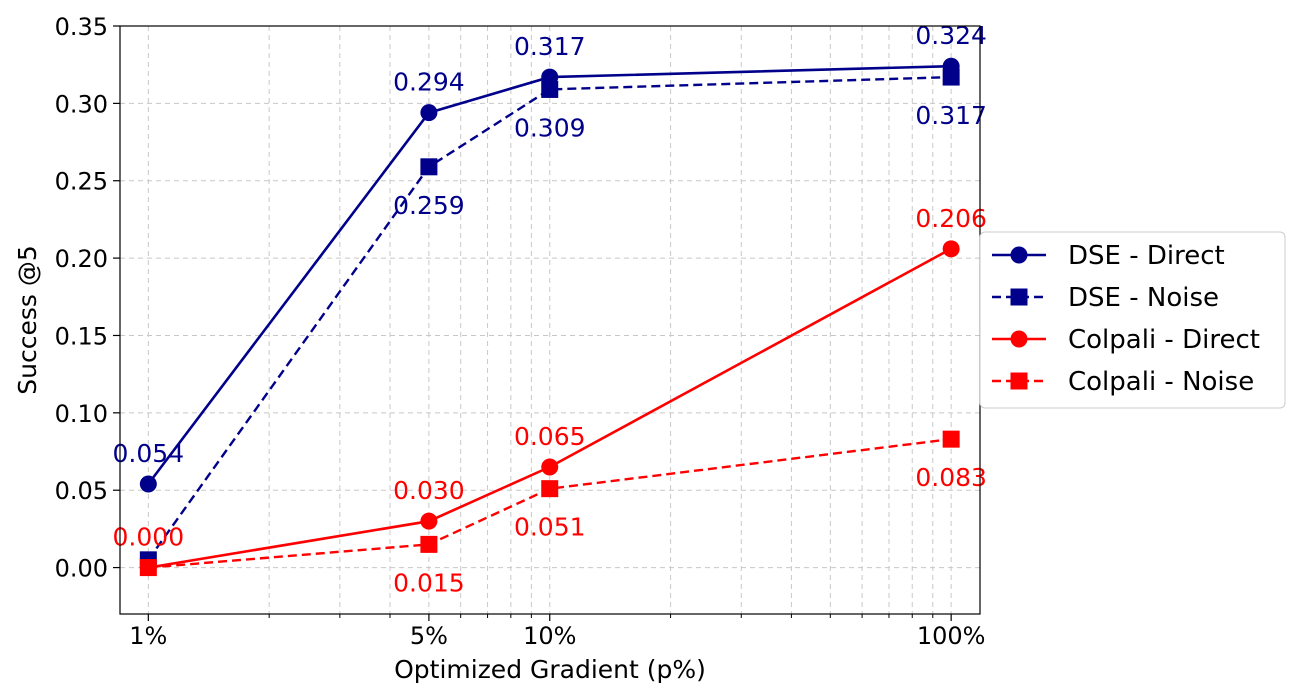  I want to click on y-tick-label: 0.20, so click(81, 259).